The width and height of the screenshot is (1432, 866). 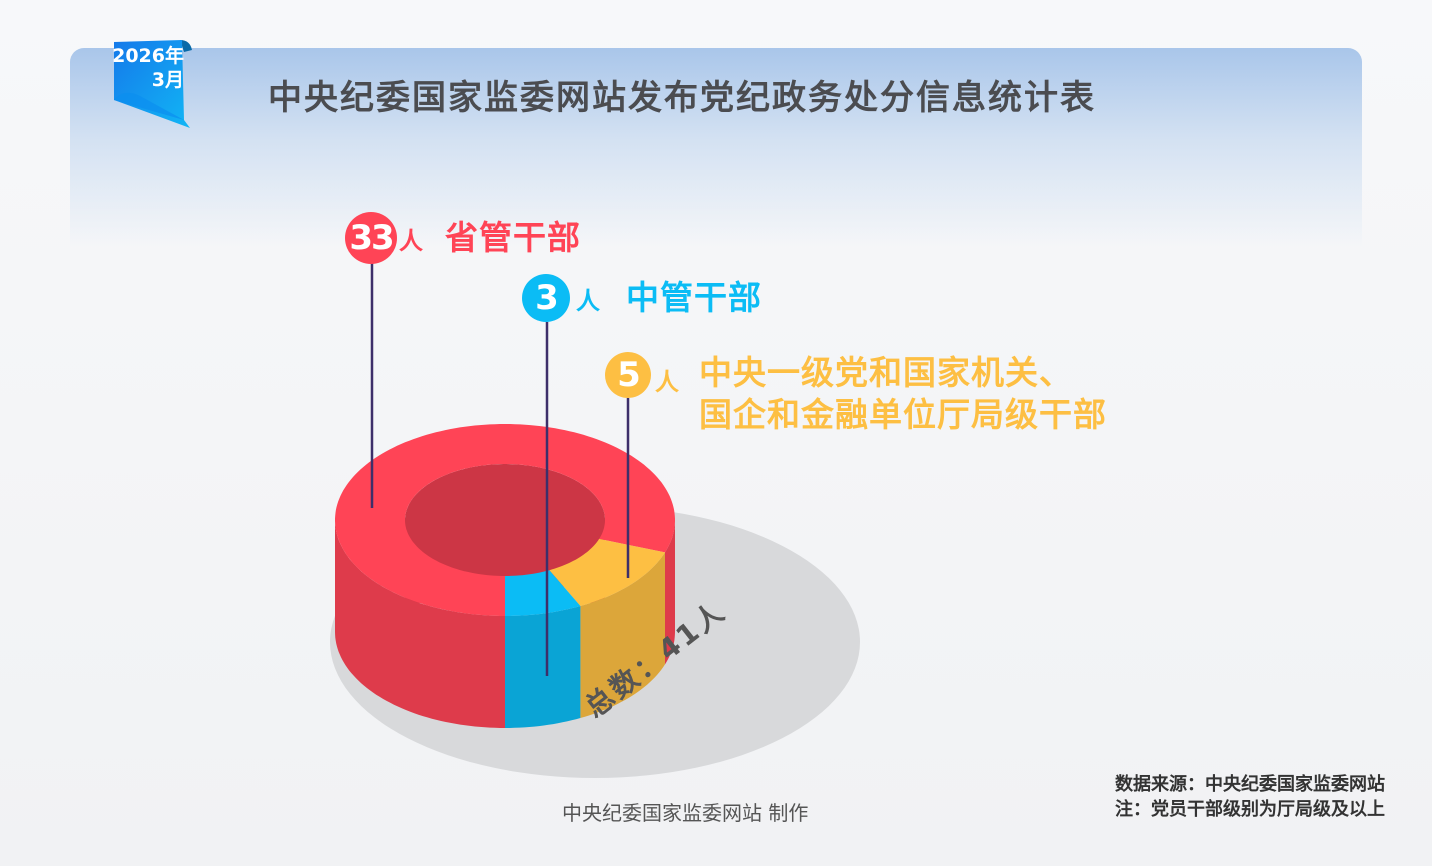 I want to click on page-title: 中央纪委国家监委网站发布党纪政务处分信息统计表, so click(x=682, y=98).